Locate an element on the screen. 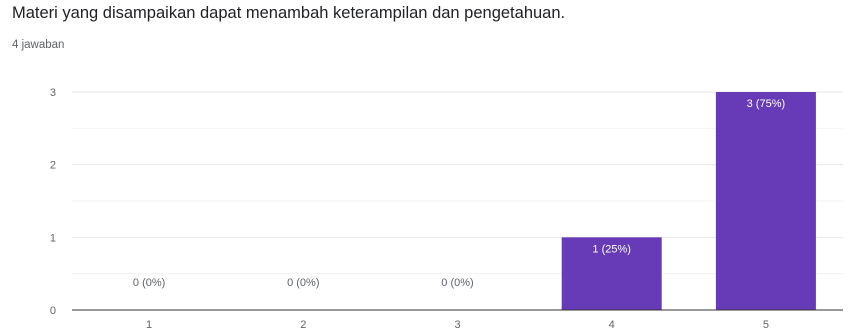  data-label: 1 (25%) is located at coordinates (611, 249).